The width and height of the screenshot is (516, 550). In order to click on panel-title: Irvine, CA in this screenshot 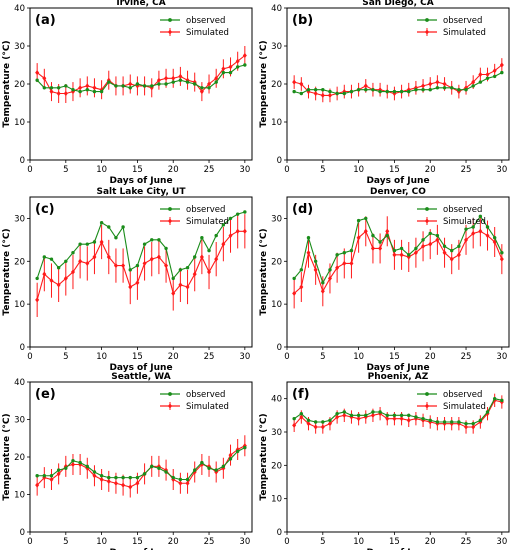, I will do `click(140, 4)`.